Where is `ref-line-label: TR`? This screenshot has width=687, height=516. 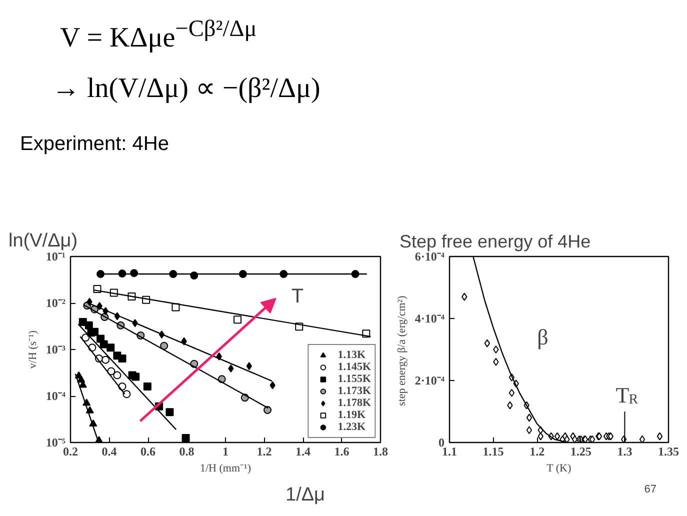 ref-line-label: TR is located at coordinates (627, 395).